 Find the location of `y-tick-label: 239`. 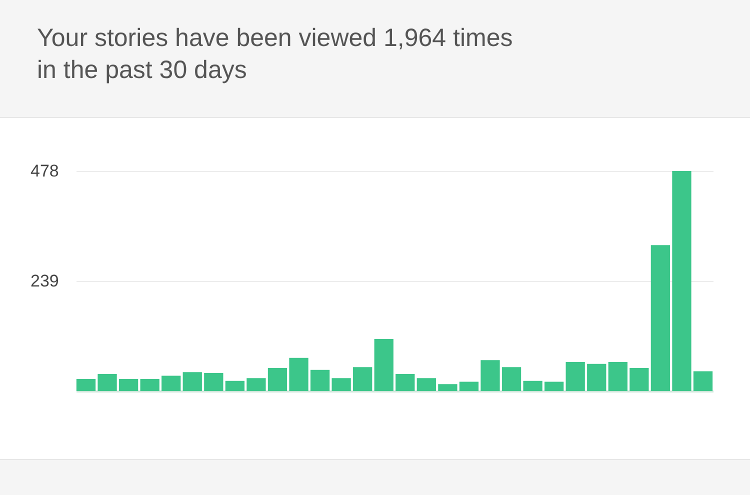

y-tick-label: 239 is located at coordinates (44, 281).